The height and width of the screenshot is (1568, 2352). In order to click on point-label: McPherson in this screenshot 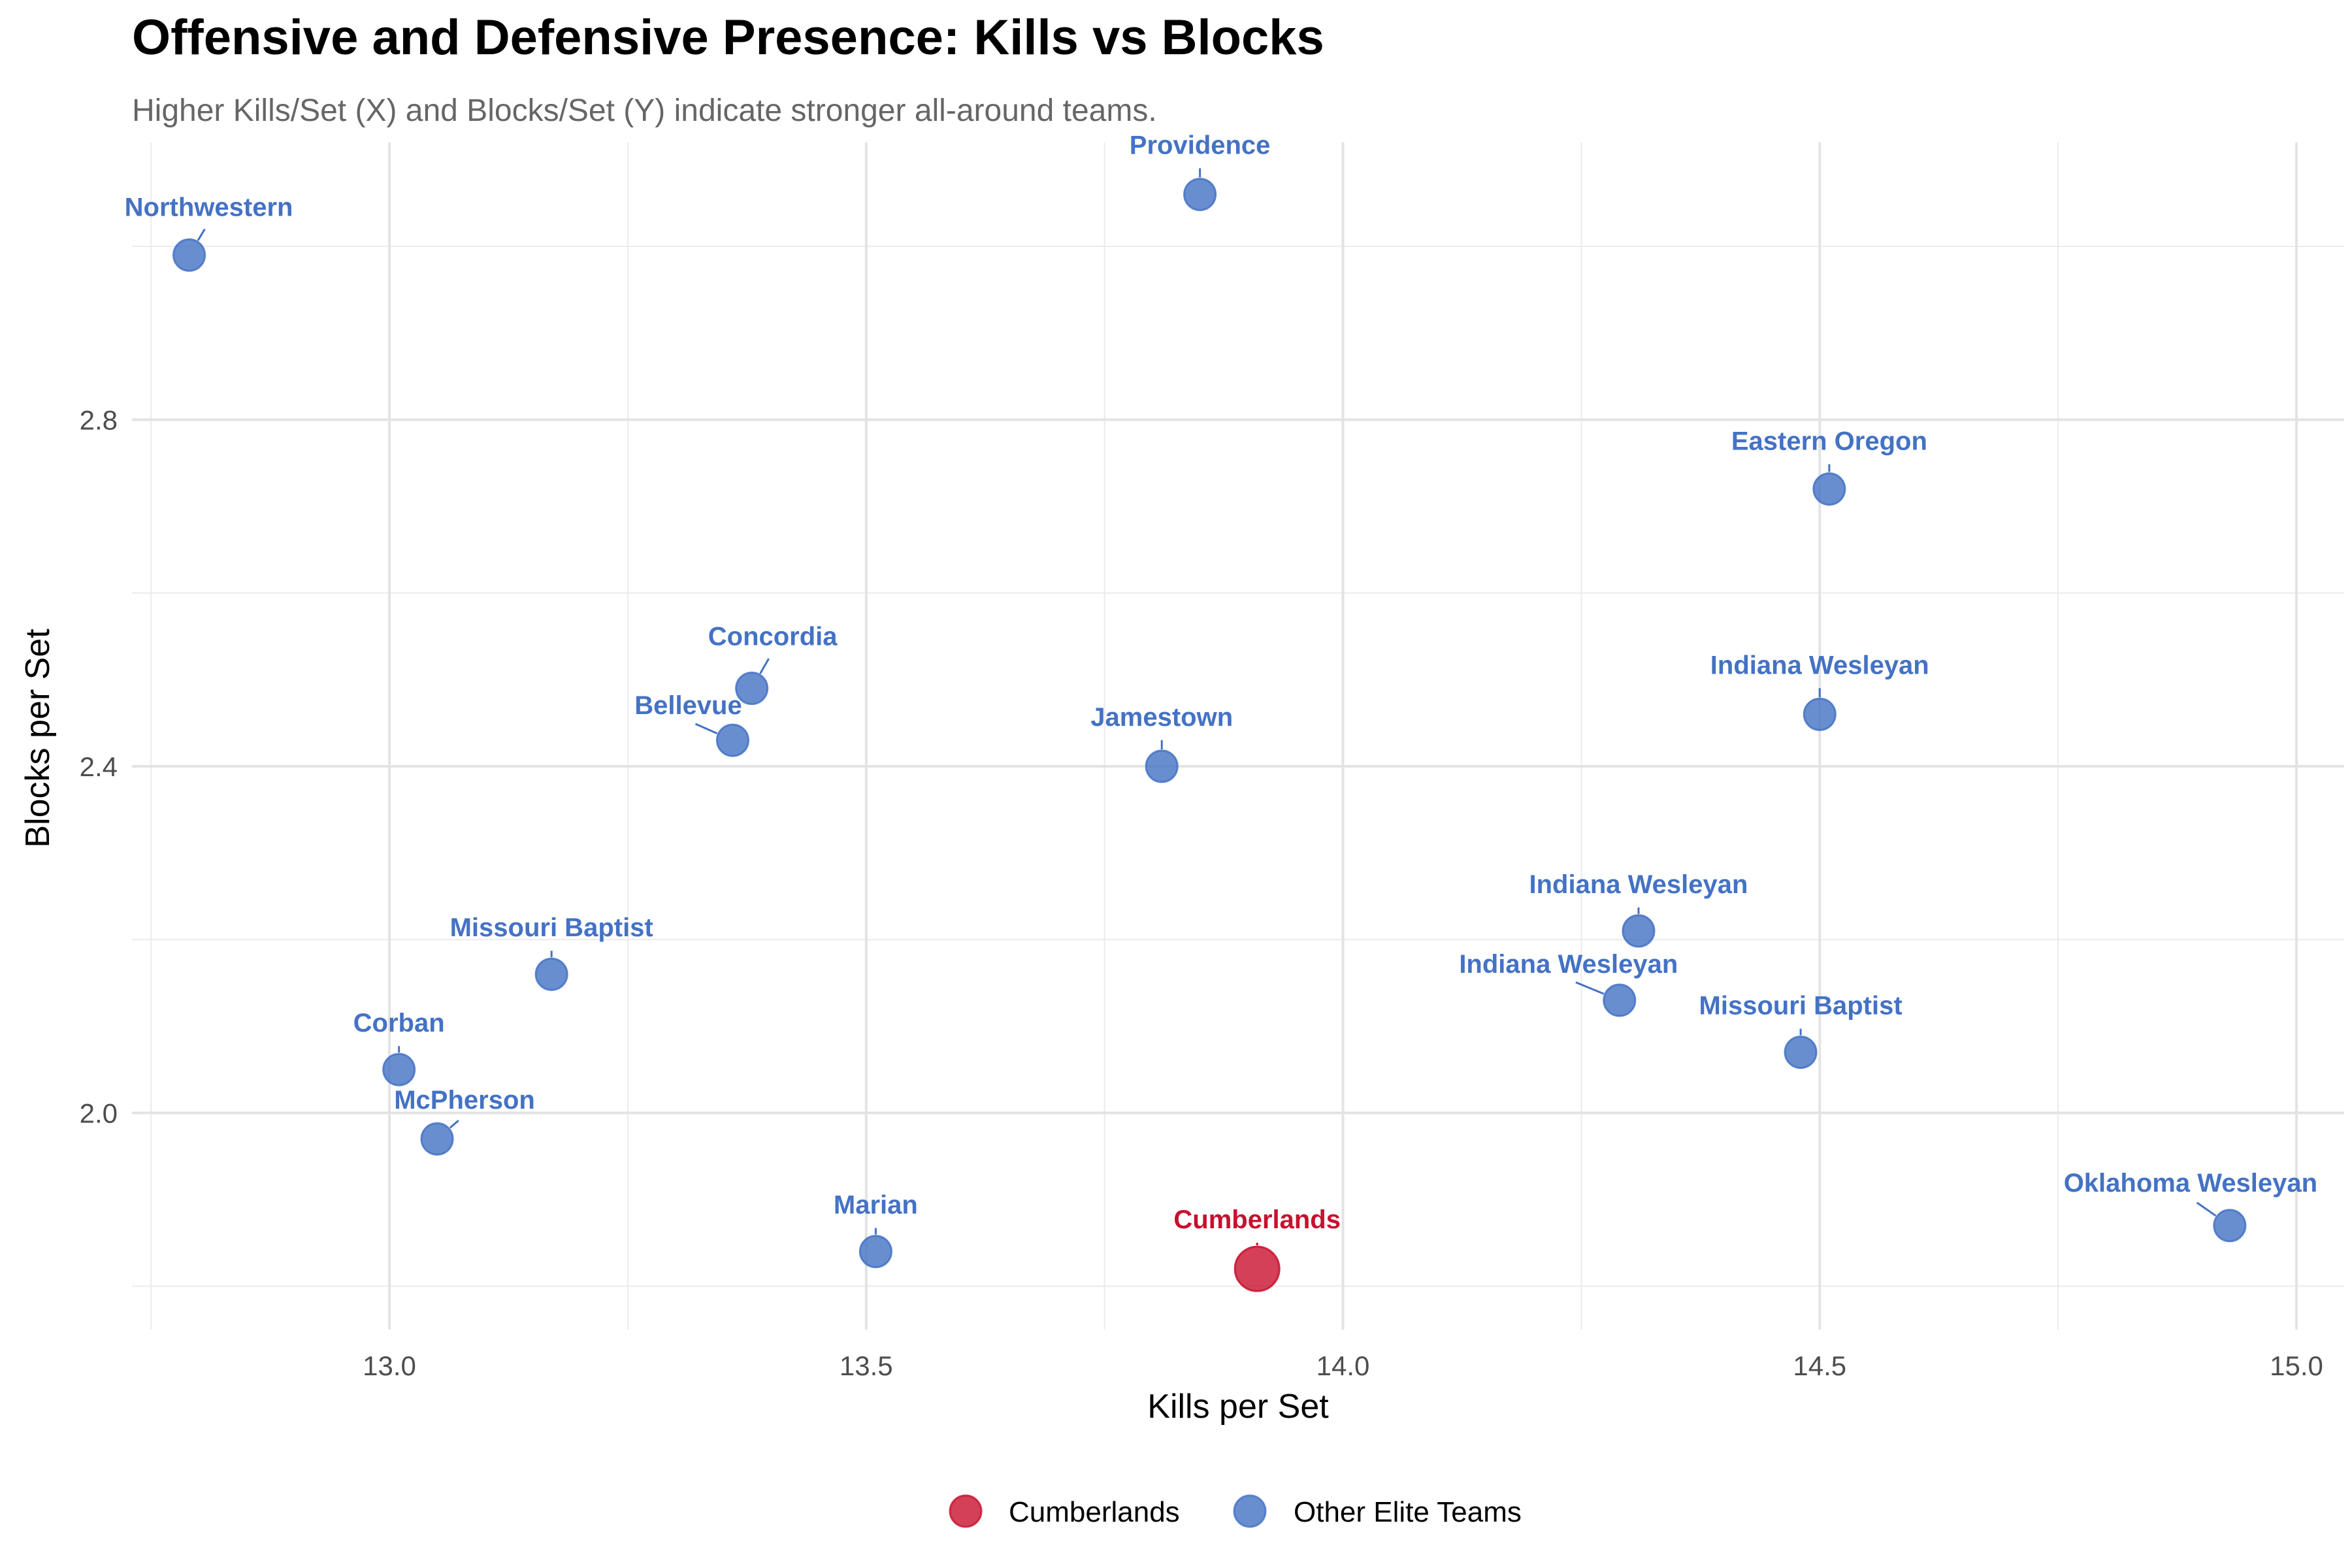, I will do `click(464, 1100)`.